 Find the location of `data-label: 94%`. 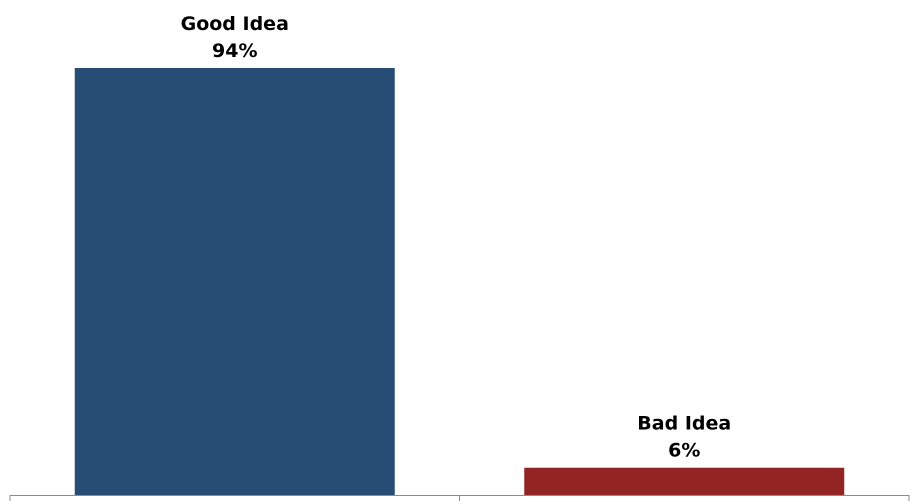

data-label: 94% is located at coordinates (234, 51).